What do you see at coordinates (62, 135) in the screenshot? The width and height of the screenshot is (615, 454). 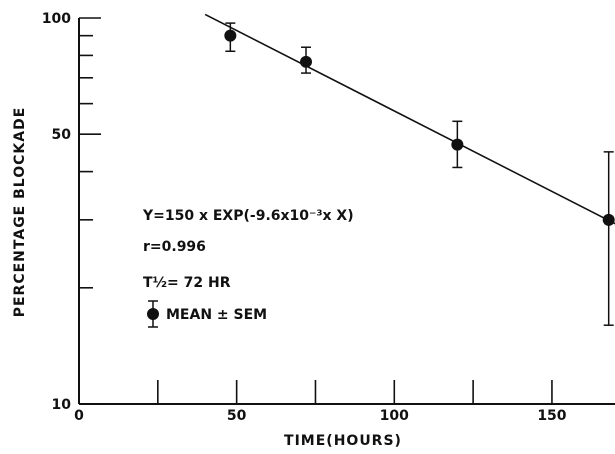 I see `y-tick-label: 50` at bounding box center [62, 135].